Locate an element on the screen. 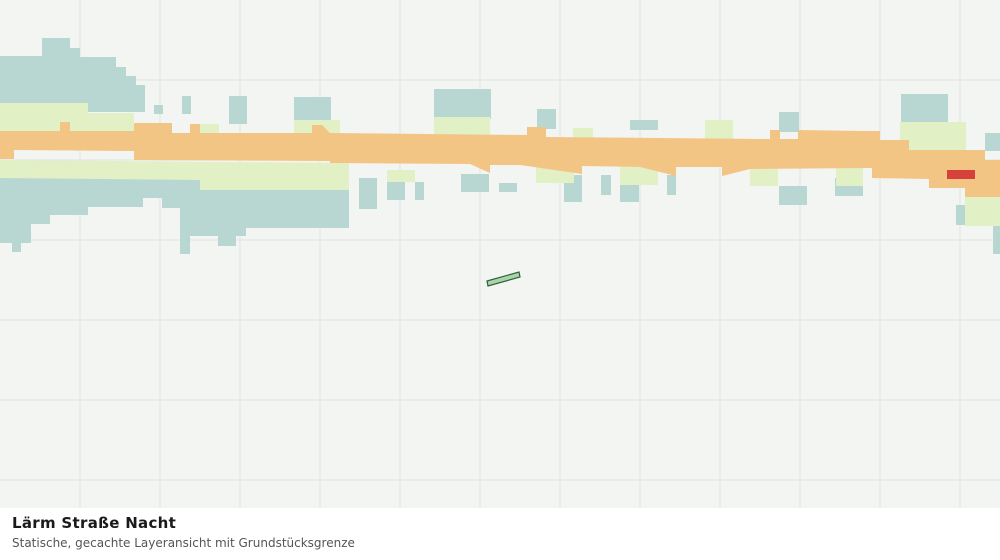 The image size is (1000, 560). noise-zone-very-high is located at coordinates (961, 174).